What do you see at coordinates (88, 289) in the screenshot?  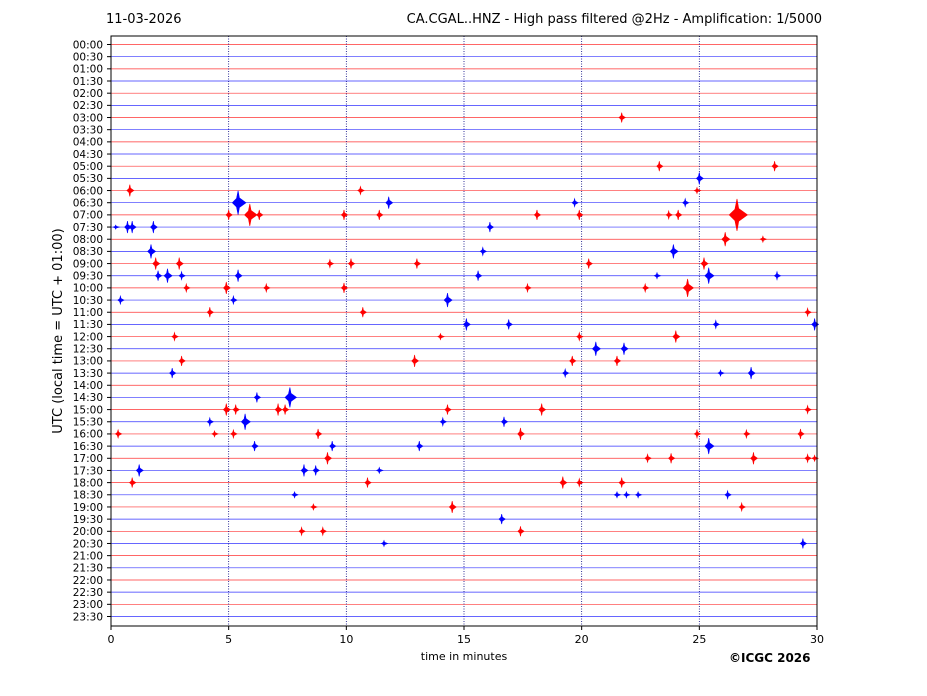 I see `y-tick-label: 10:00` at bounding box center [88, 289].